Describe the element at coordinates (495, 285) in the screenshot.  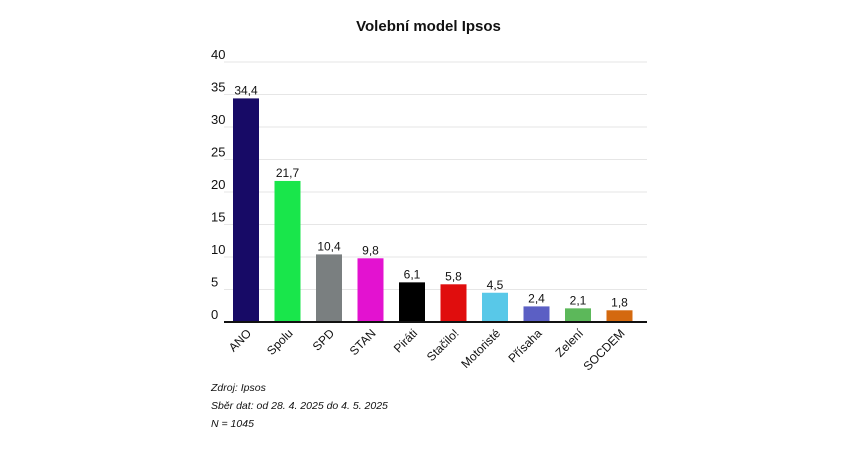
I see `value-label: 4,5` at that location.